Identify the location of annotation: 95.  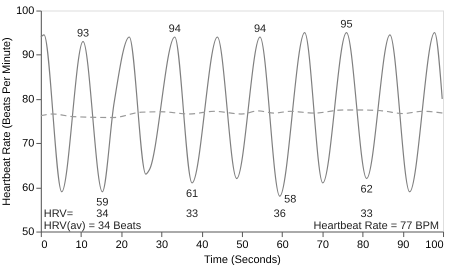
(346, 24).